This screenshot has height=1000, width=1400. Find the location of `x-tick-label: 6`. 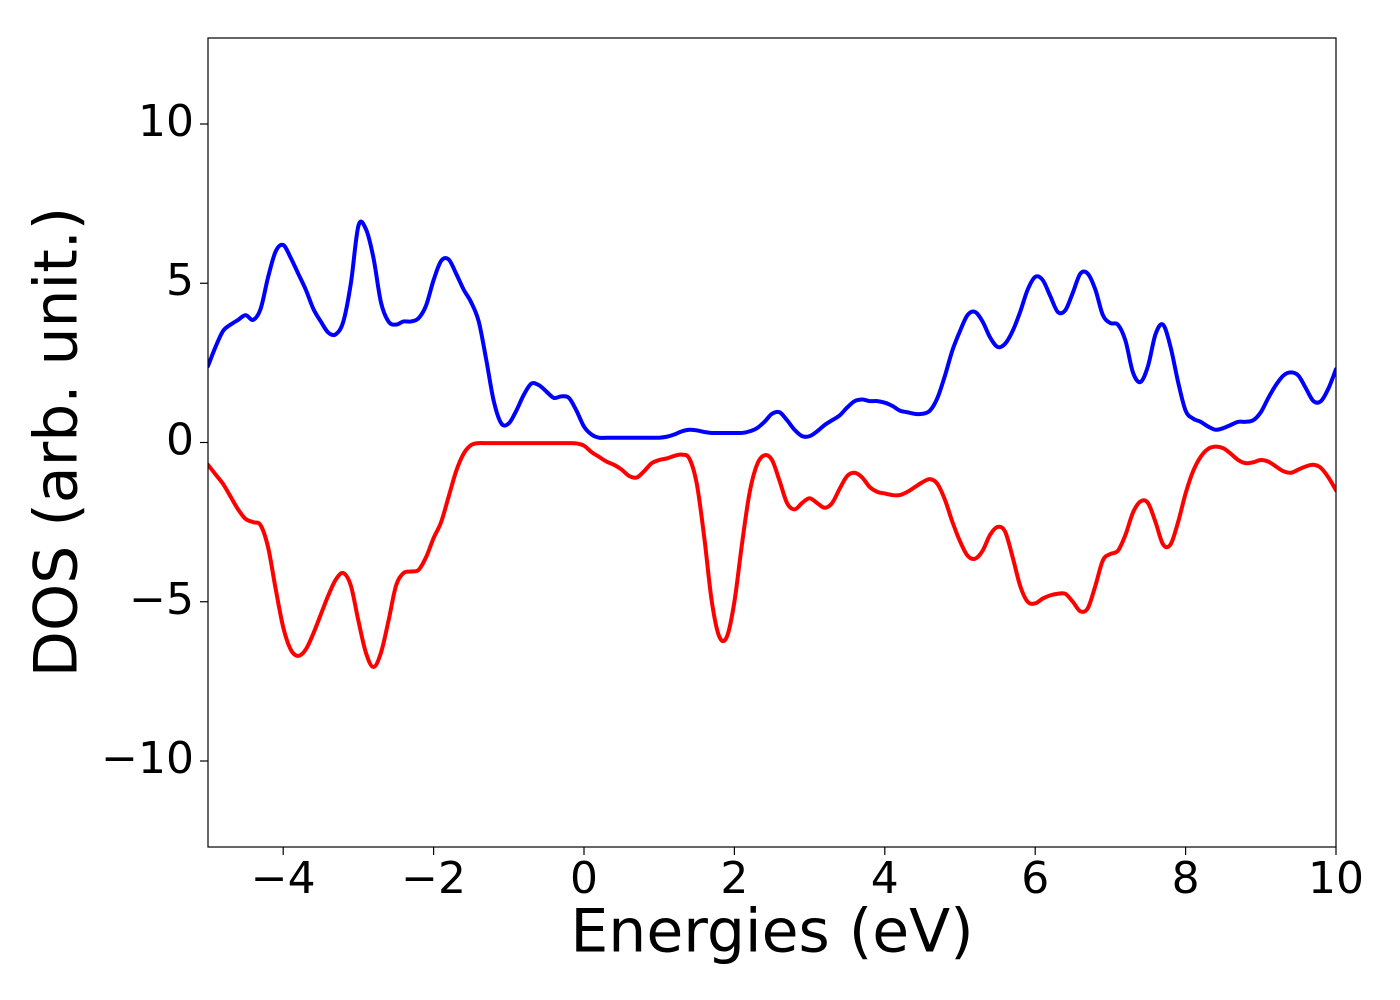

x-tick-label: 6 is located at coordinates (1035, 878).